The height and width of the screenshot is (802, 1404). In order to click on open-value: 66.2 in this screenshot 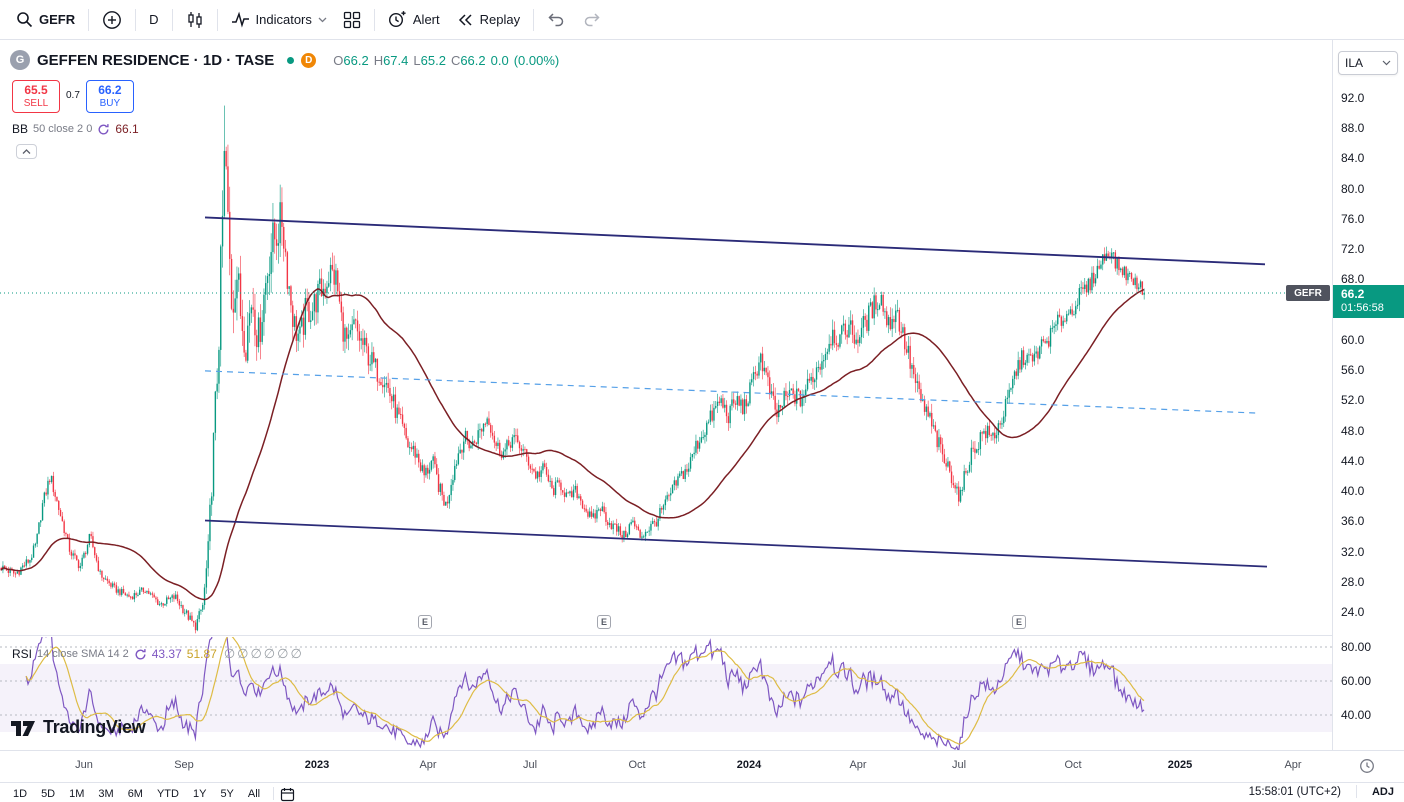, I will do `click(356, 60)`.